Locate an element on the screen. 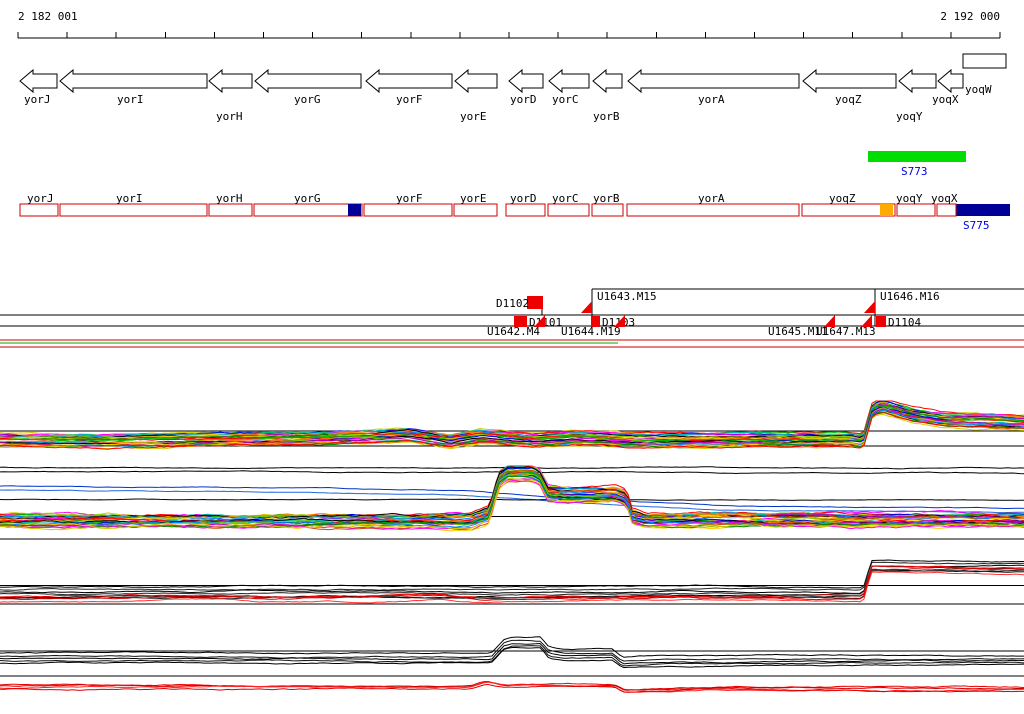  gene-label: yorH is located at coordinates (229, 116).